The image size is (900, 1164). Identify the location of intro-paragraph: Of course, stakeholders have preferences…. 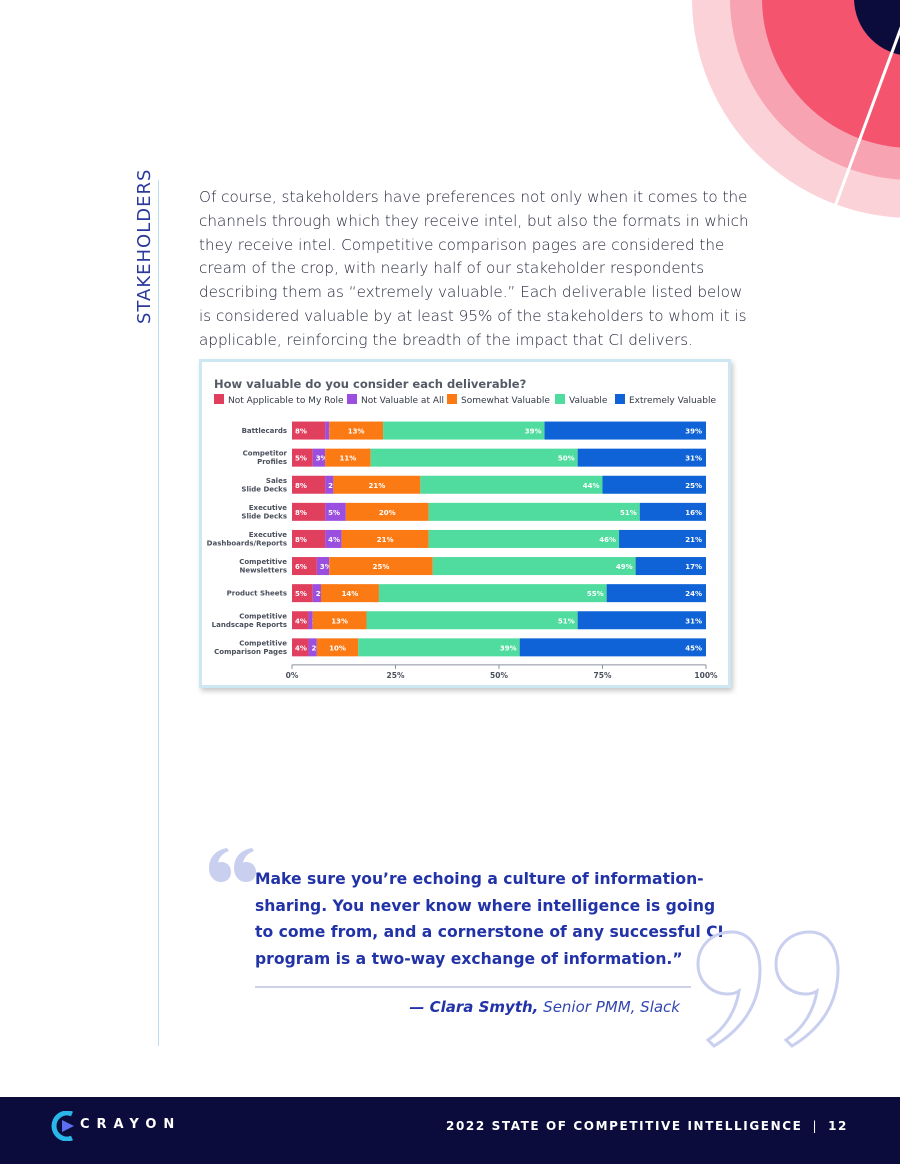
(474, 268).